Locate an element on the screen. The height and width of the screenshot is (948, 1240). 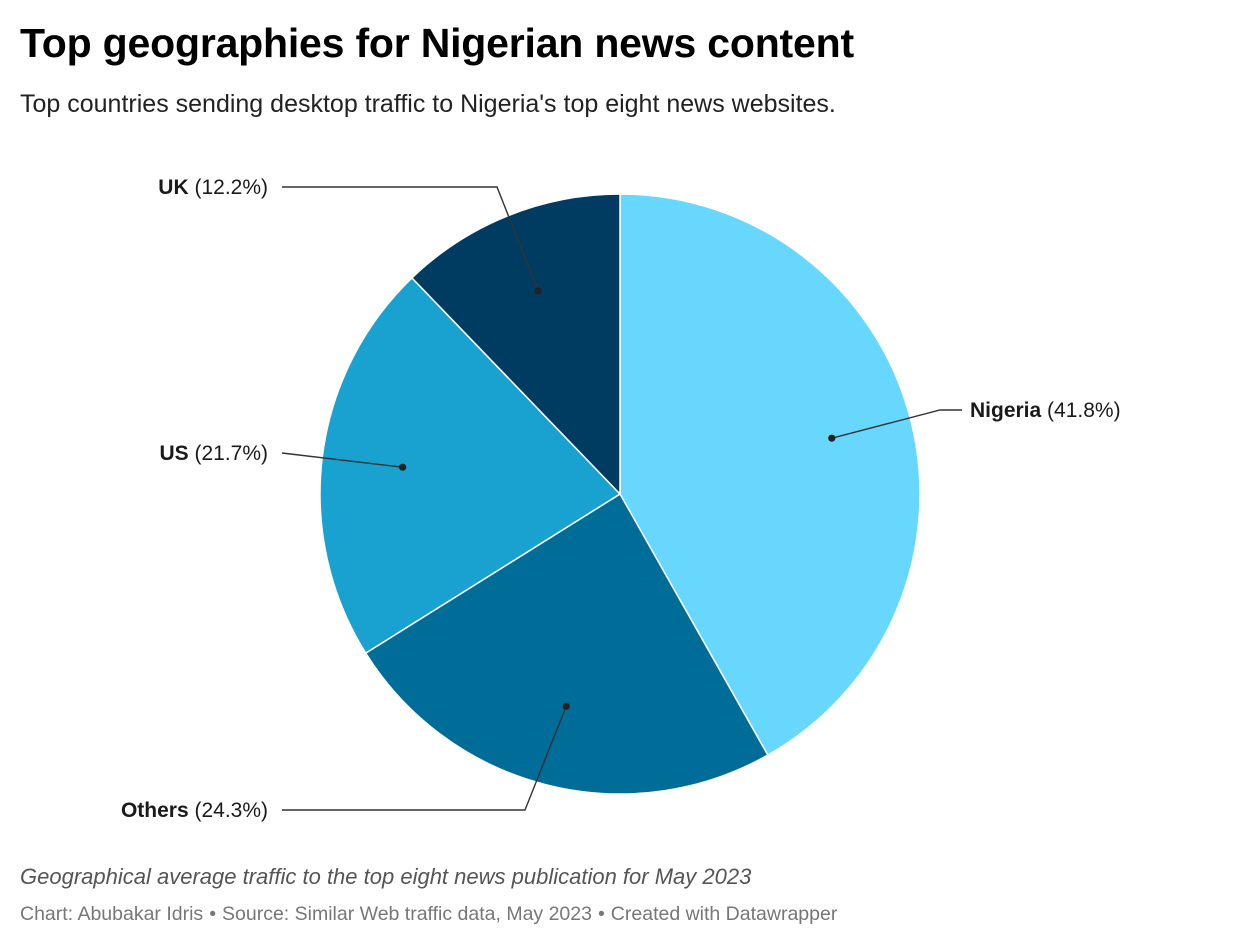
slice-label-uk: UK (12.2%) is located at coordinates (213, 187).